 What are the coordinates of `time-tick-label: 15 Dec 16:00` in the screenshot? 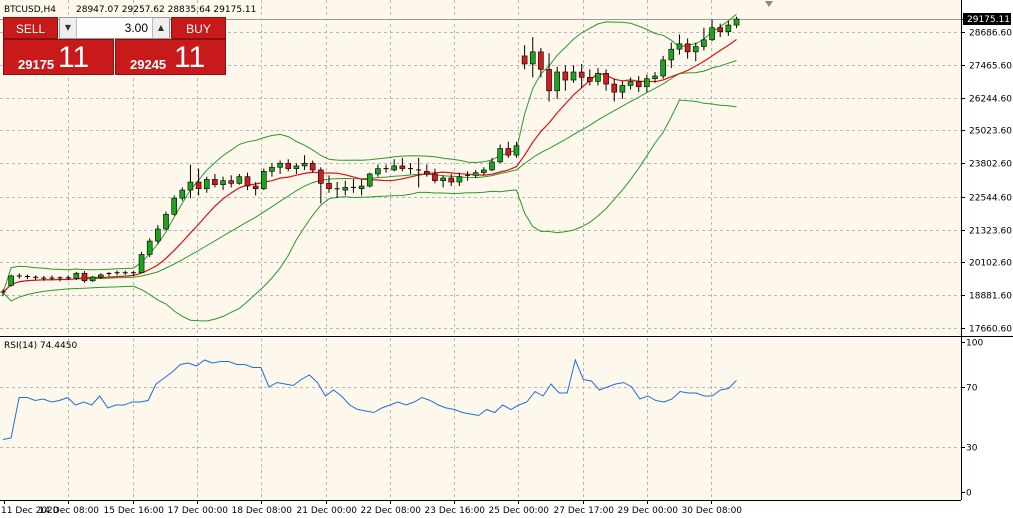 It's located at (134, 511).